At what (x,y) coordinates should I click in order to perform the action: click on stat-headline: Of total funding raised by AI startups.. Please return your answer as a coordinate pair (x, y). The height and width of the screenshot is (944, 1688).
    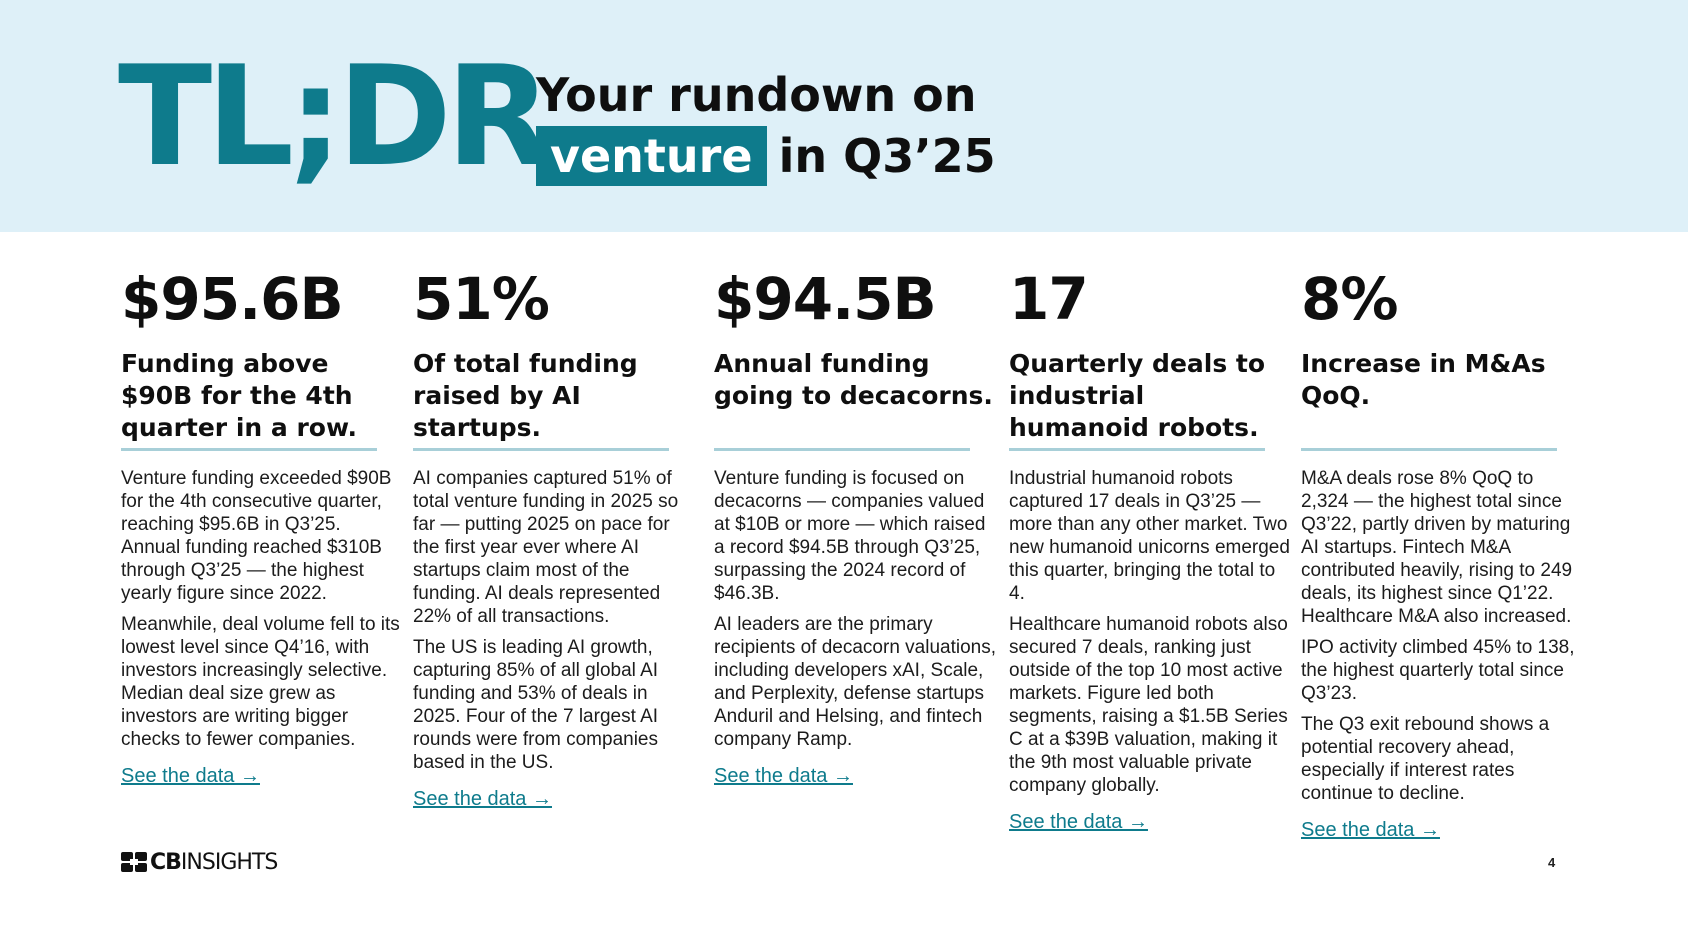
    Looking at the image, I should click on (525, 395).